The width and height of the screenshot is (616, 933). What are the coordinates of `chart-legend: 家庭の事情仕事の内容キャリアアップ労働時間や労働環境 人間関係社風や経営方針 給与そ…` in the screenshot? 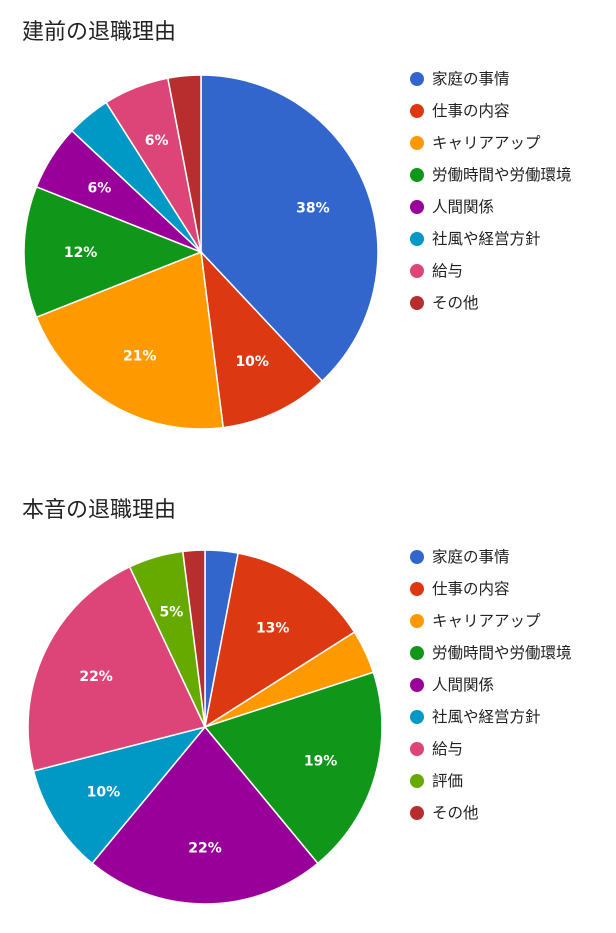 It's located at (510, 196).